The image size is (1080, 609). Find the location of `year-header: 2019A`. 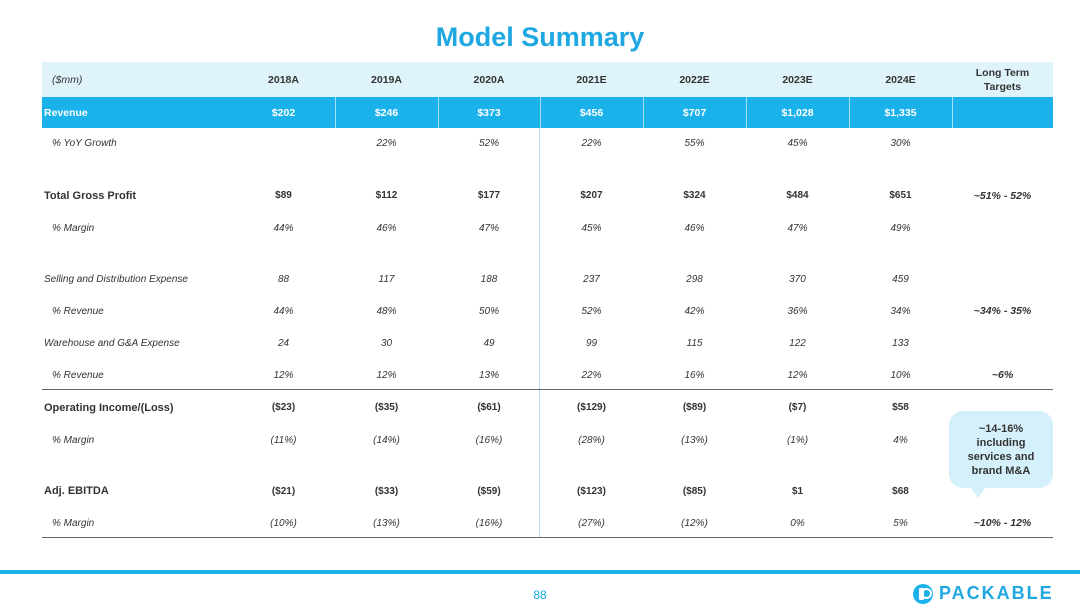

year-header: 2019A is located at coordinates (386, 79).